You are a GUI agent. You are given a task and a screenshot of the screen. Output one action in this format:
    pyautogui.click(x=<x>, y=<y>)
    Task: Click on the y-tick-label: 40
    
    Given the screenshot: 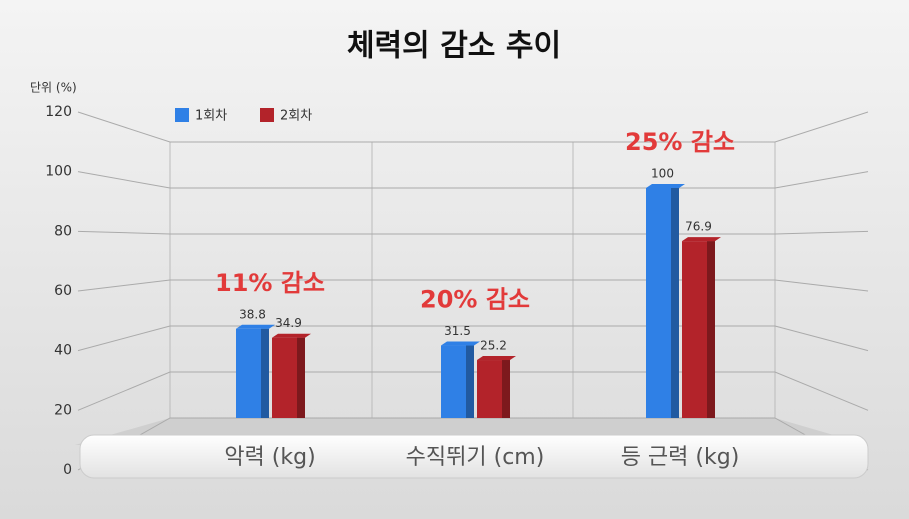 What is the action you would take?
    pyautogui.click(x=63, y=351)
    